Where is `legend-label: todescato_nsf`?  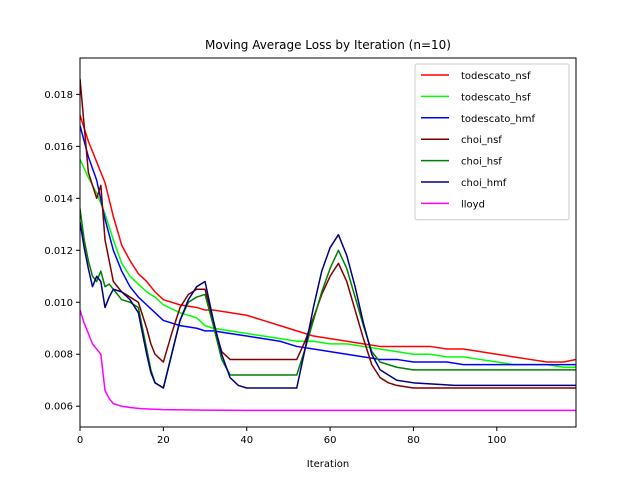
legend-label: todescato_nsf is located at coordinates (496, 76).